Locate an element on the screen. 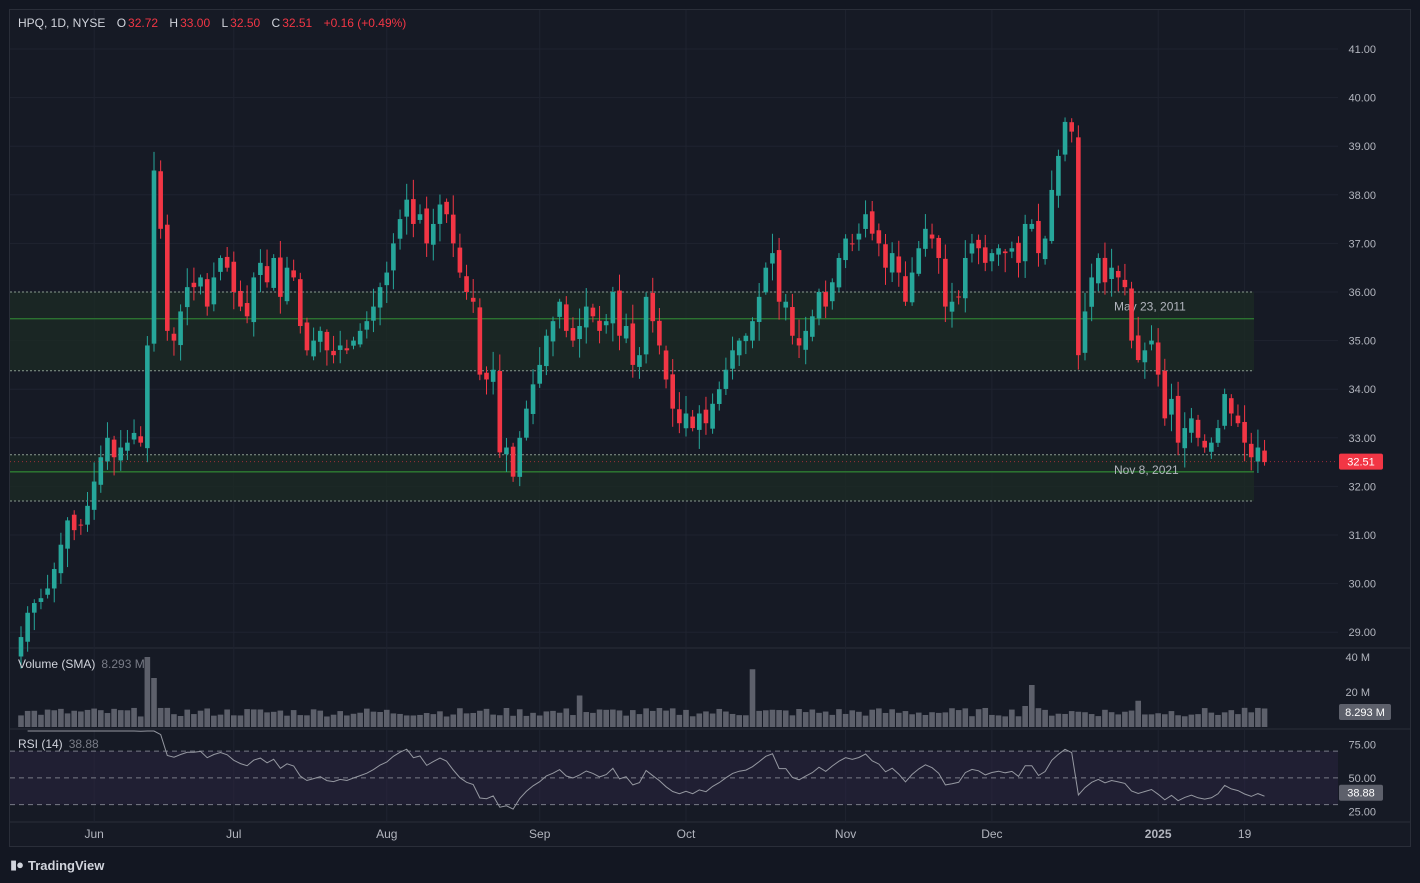 Image resolution: width=1420 pixels, height=883 pixels. tradingview-brand: ▮● TradingView is located at coordinates (57, 865).